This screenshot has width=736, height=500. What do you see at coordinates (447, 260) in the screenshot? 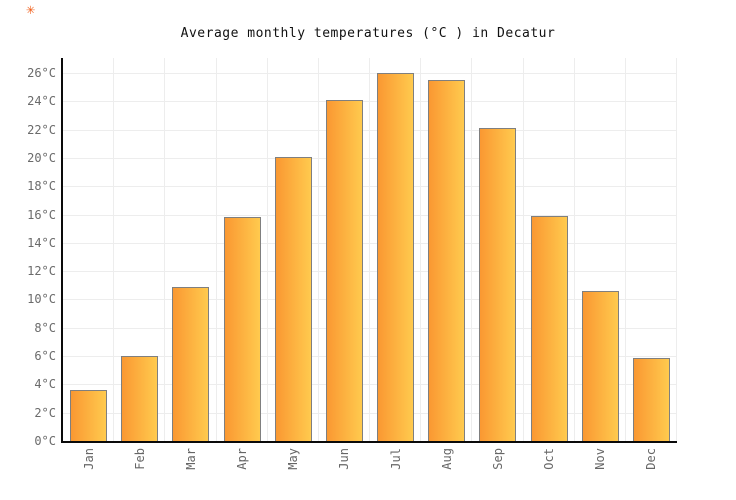
I see `bar-aug` at bounding box center [447, 260].